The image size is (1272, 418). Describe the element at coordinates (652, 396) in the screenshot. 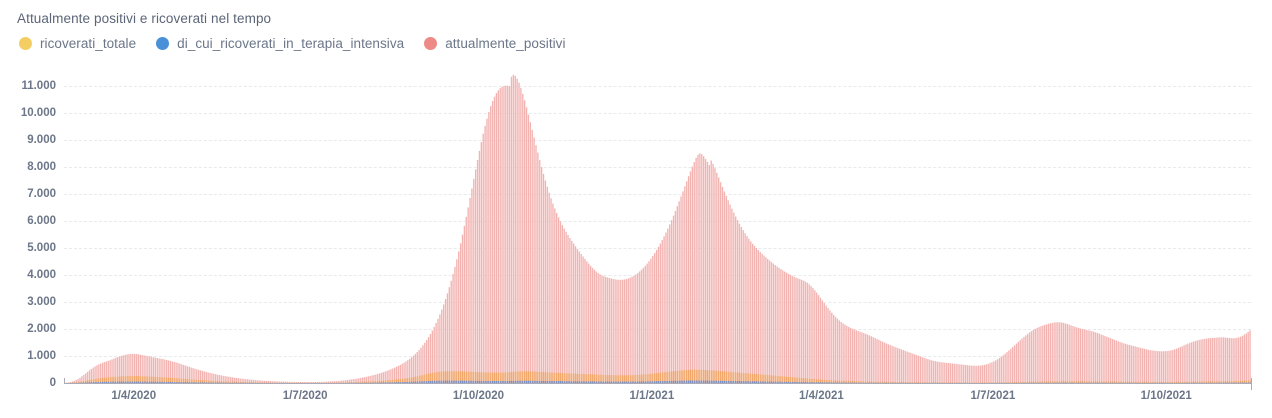

I see `x-tick-label: 1/1/2021` at that location.